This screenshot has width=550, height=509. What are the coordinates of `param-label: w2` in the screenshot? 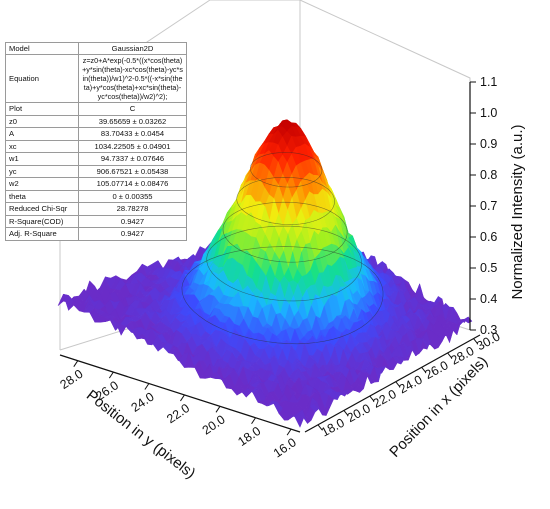 It's located at (42, 184).